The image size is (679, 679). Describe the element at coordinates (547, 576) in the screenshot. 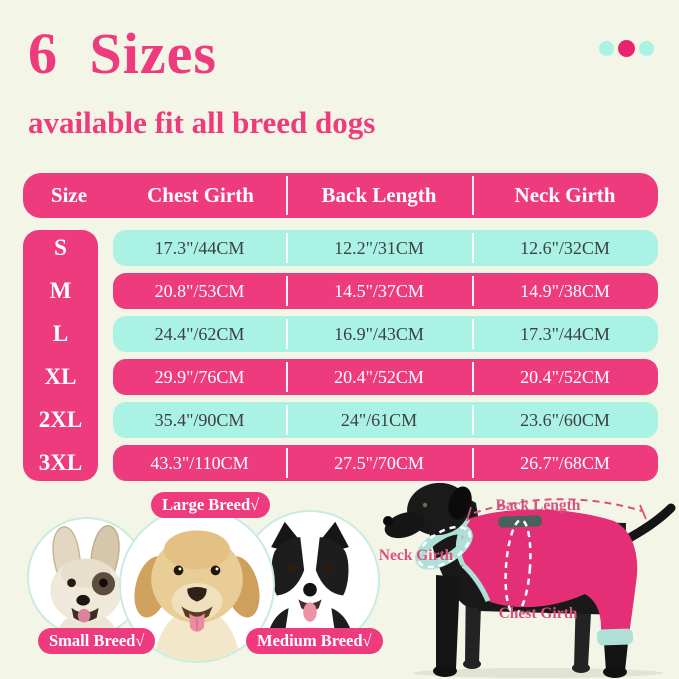

I see `recovery-suit` at that location.